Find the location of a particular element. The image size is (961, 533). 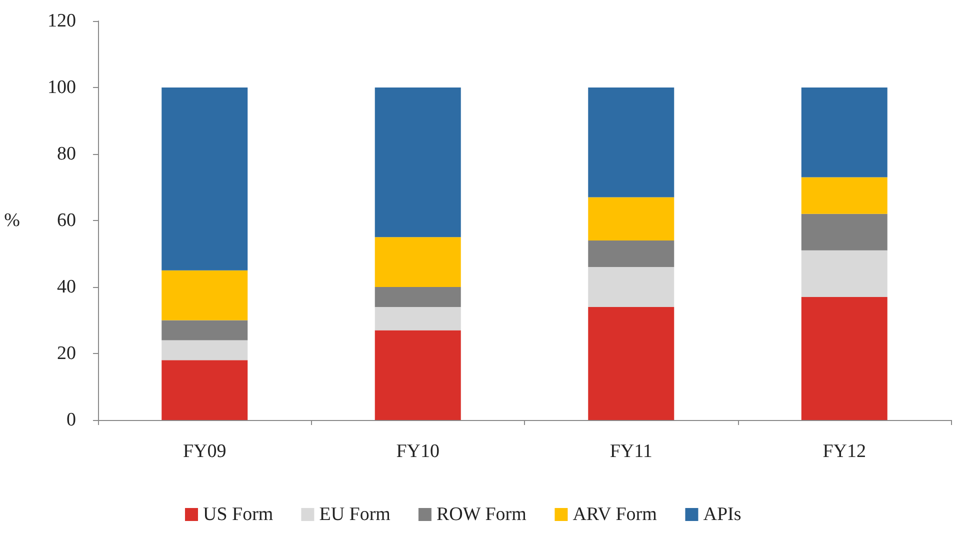

legend-label: EU Form is located at coordinates (355, 514).